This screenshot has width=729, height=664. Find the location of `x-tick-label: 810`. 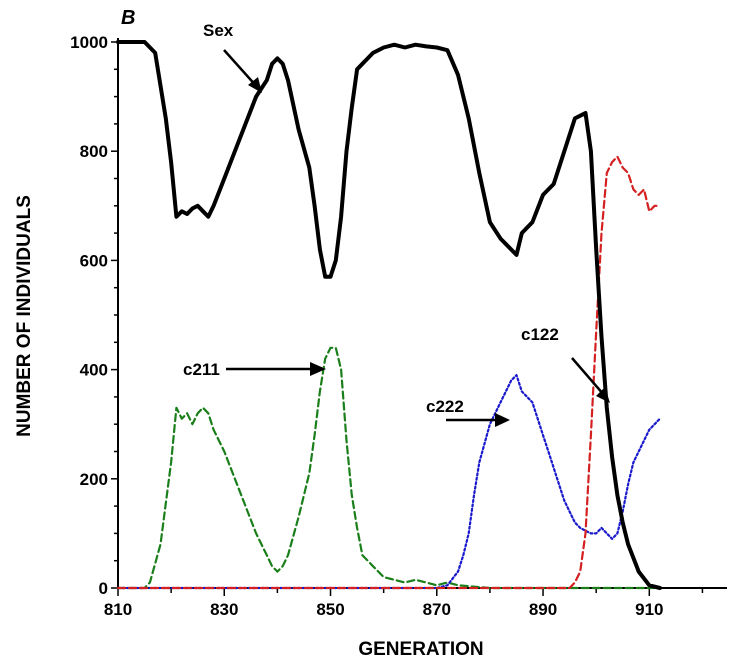

x-tick-label: 810 is located at coordinates (118, 609).